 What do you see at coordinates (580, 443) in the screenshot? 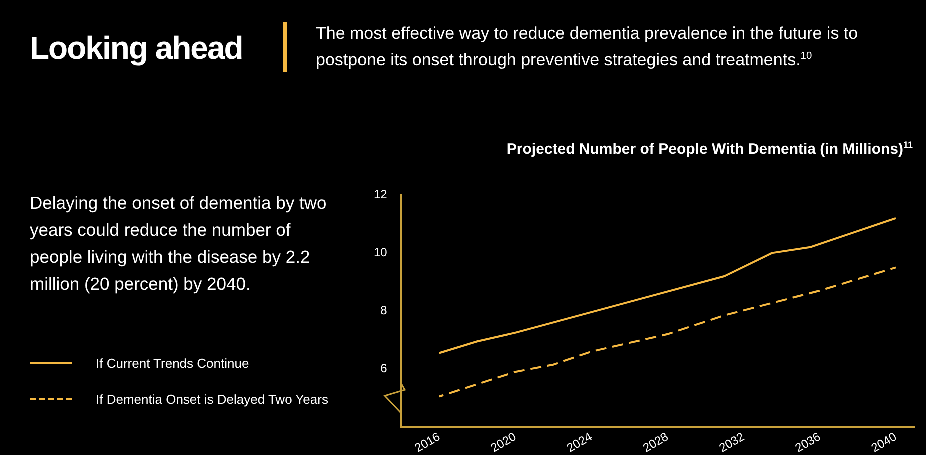
I see `x-tick-label: 2024` at bounding box center [580, 443].